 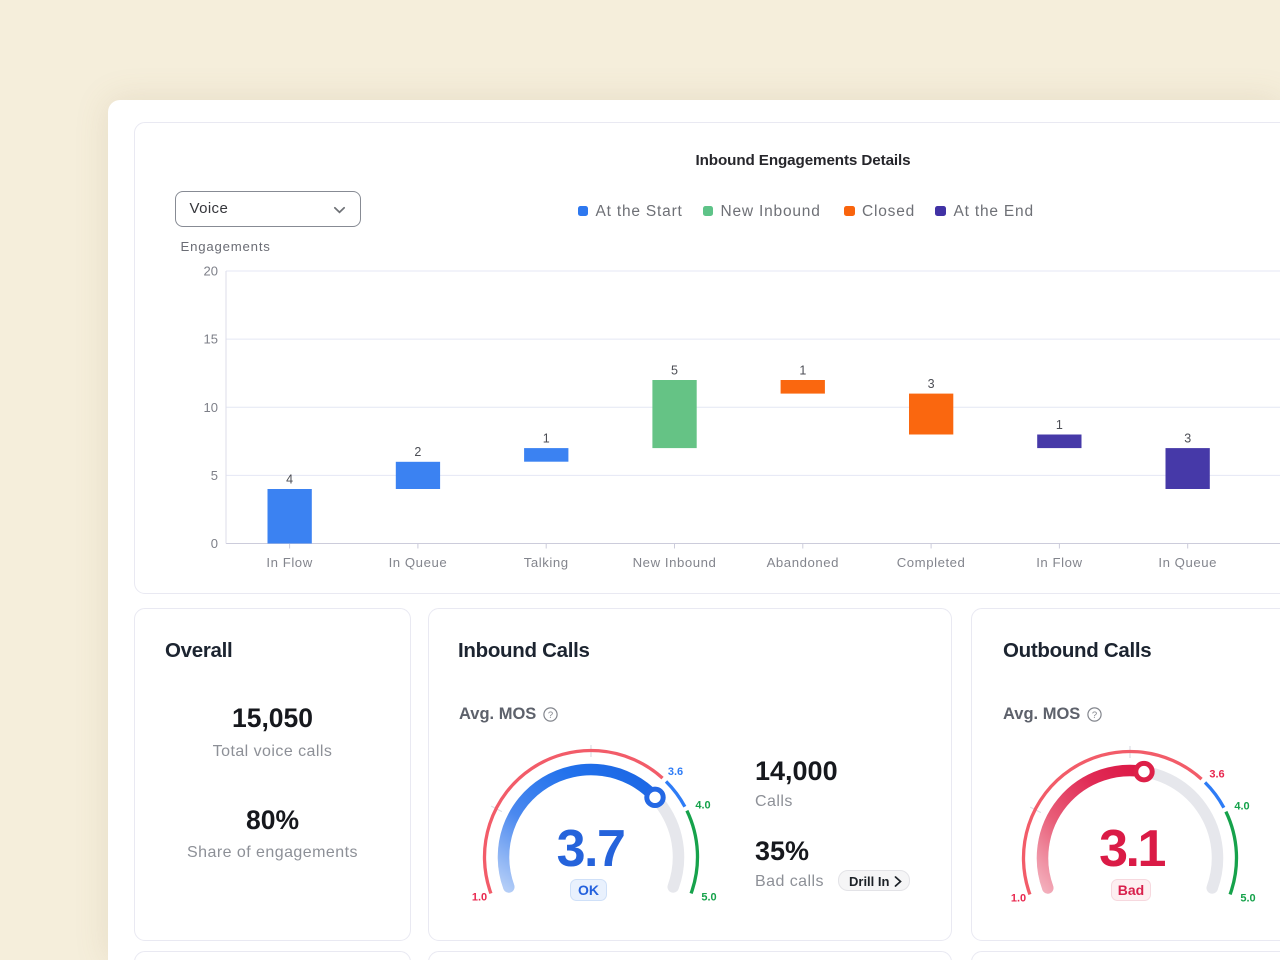 What do you see at coordinates (226, 246) in the screenshot?
I see `svg-text: Engagements` at bounding box center [226, 246].